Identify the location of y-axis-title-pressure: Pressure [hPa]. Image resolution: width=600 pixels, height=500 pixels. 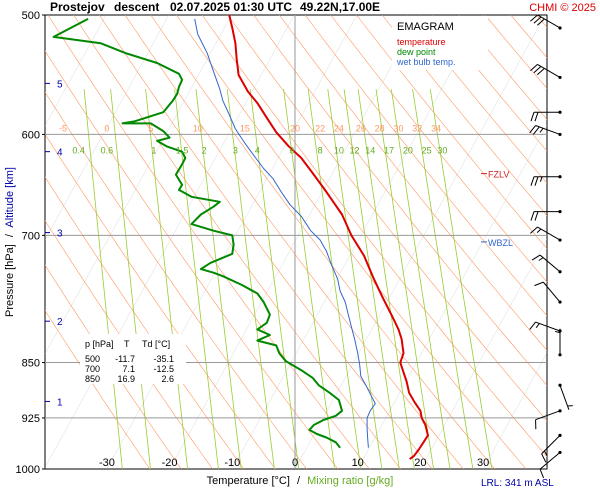
(10, 280).